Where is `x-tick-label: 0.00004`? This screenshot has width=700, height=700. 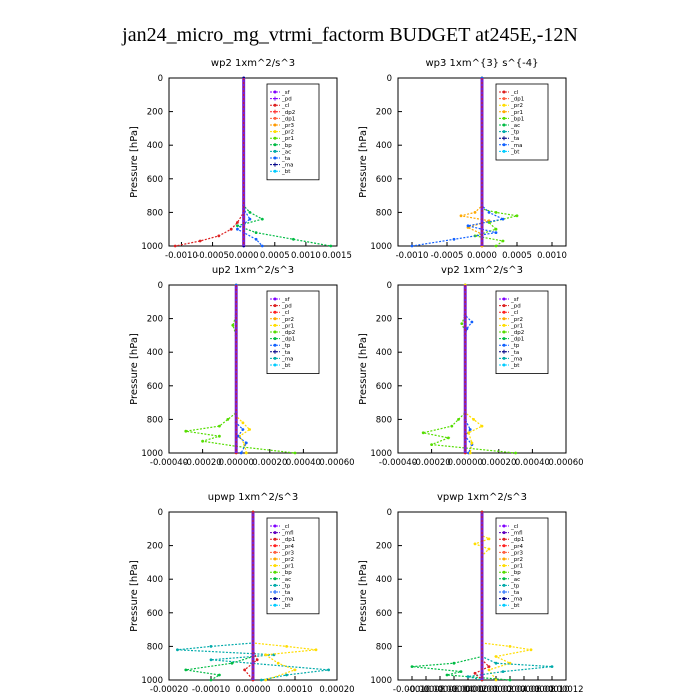
x-tick-label: 0.00004 is located at coordinates (509, 690).